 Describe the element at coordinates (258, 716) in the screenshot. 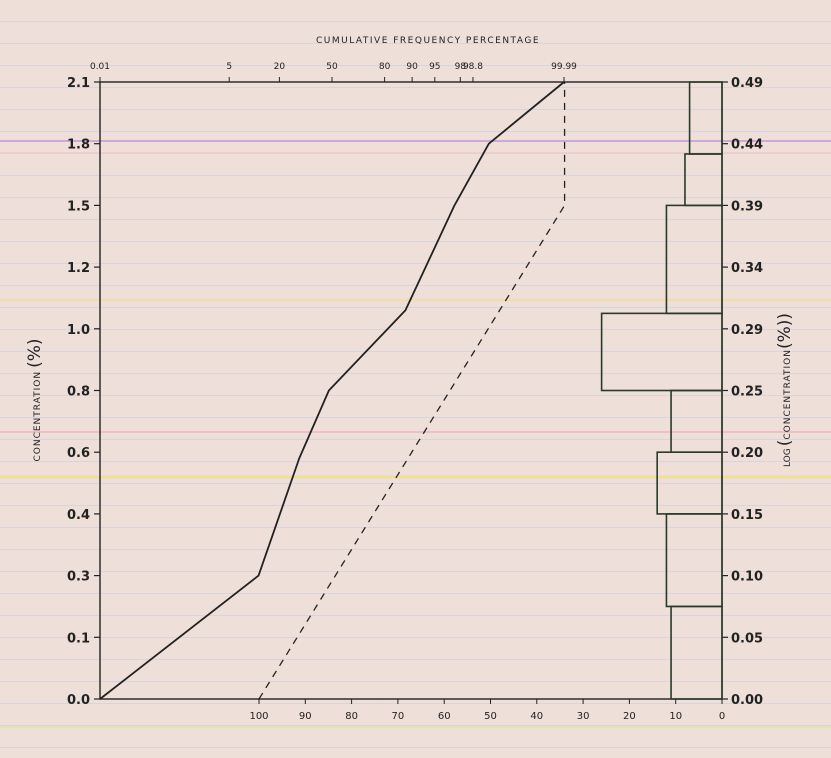

I see `bottom-tick-label: 100` at that location.